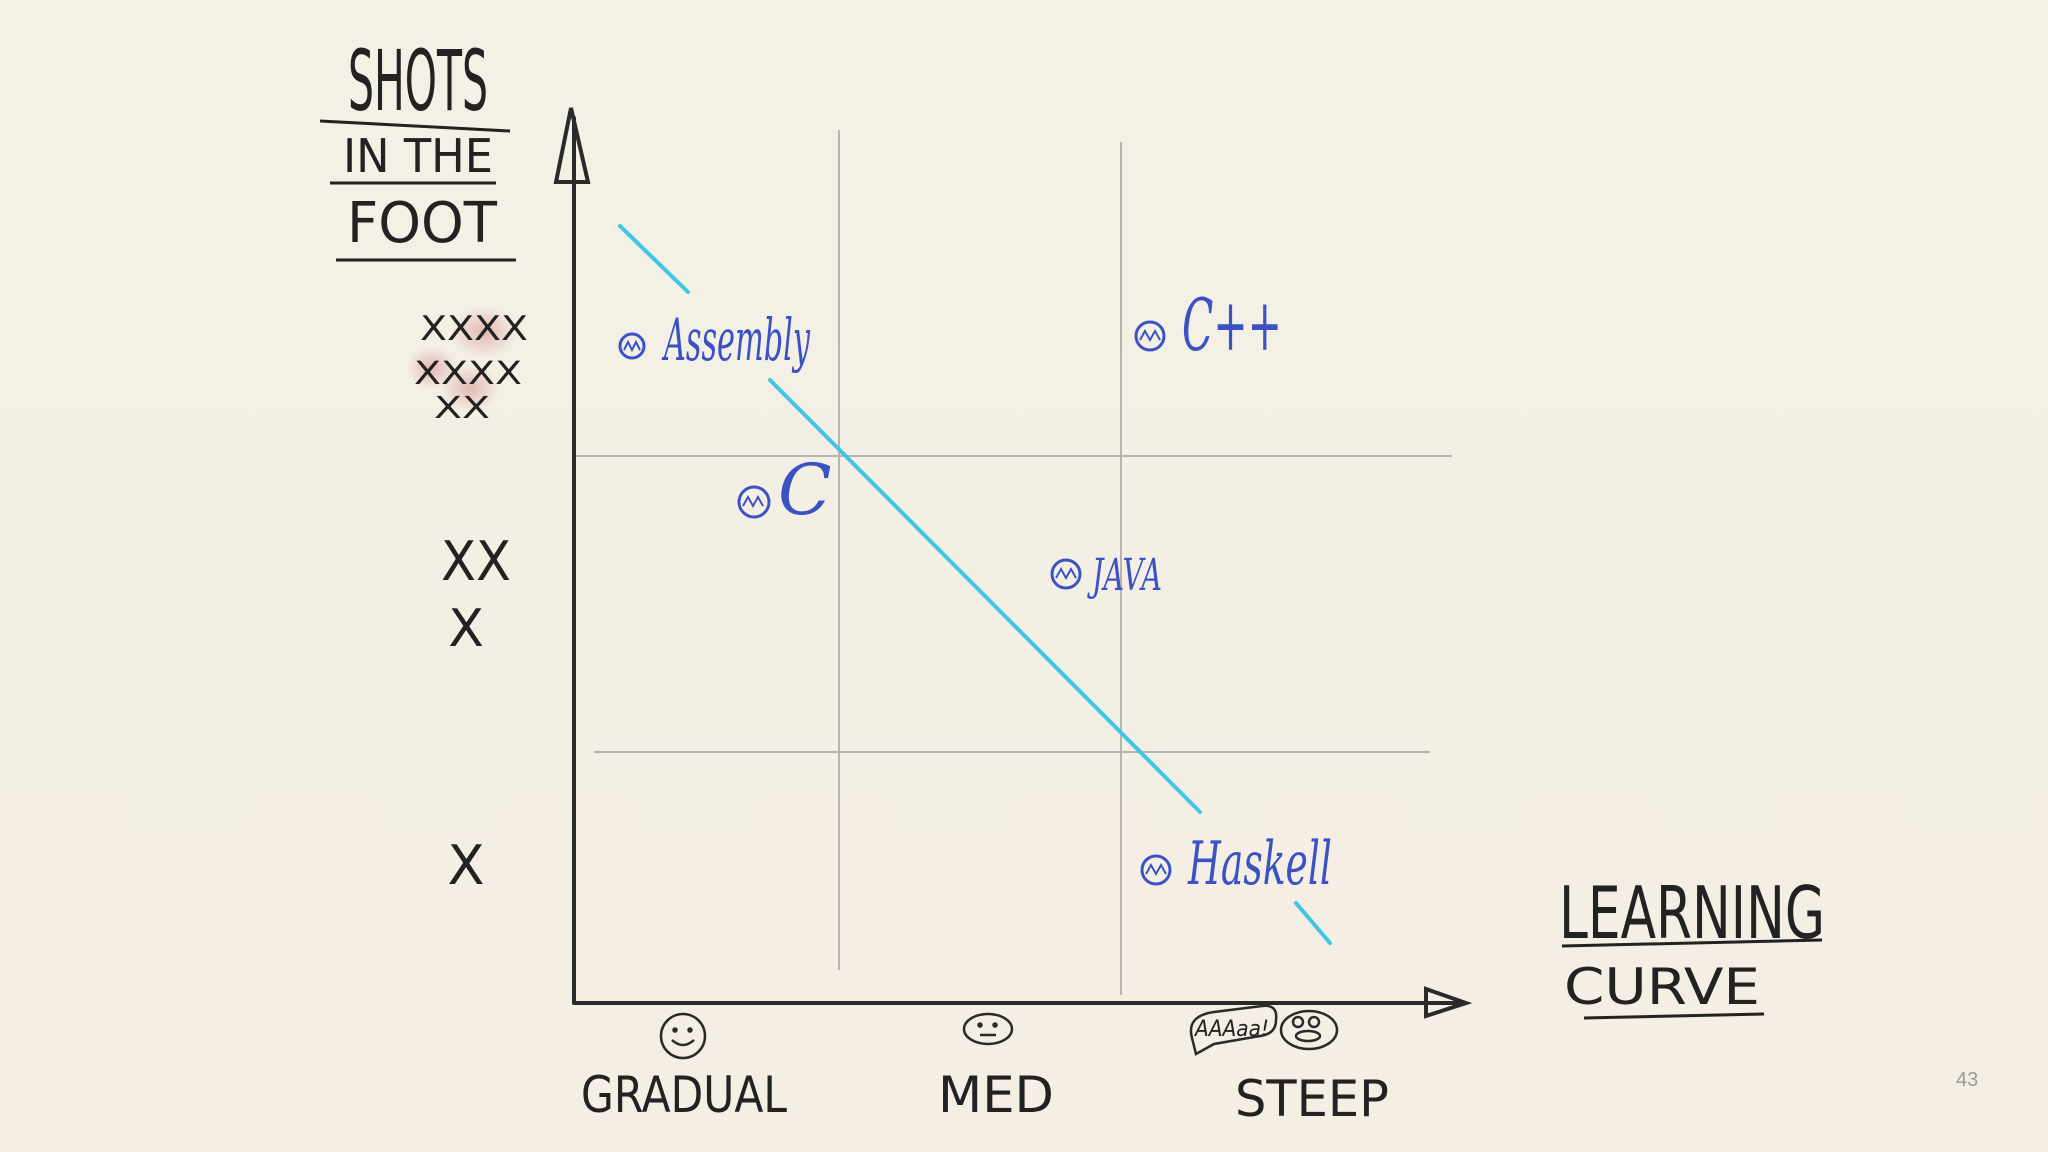 Image resolution: width=2048 pixels, height=1152 pixels. I want to click on y-axis-title-line1: SHOTS, so click(418, 81).